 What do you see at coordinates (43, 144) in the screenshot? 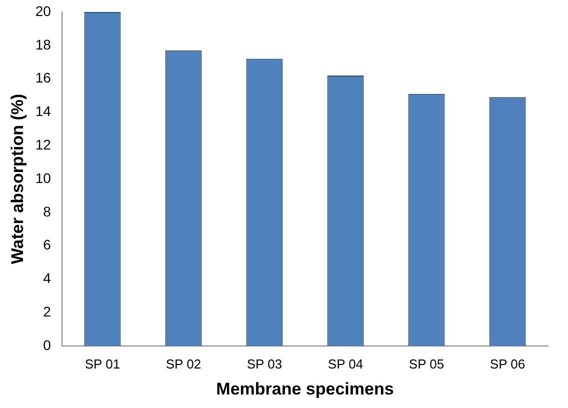
I see `y-tick-label: 12` at bounding box center [43, 144].